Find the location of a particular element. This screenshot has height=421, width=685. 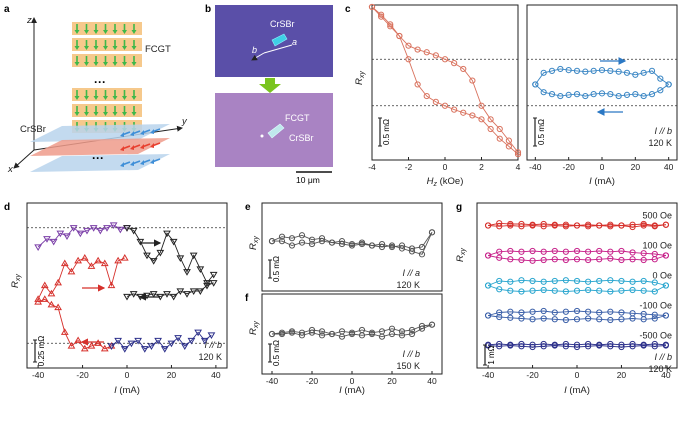

e-series-0-point is located at coordinates (292, 238).